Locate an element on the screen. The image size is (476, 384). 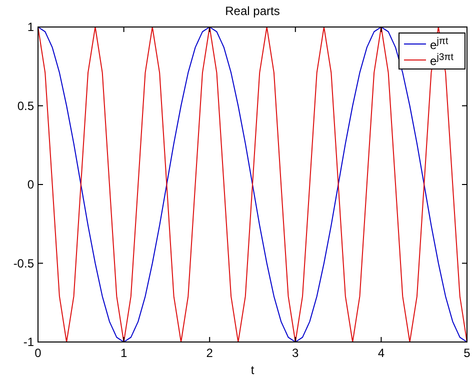
chart-title: Real parts is located at coordinates (252, 11).